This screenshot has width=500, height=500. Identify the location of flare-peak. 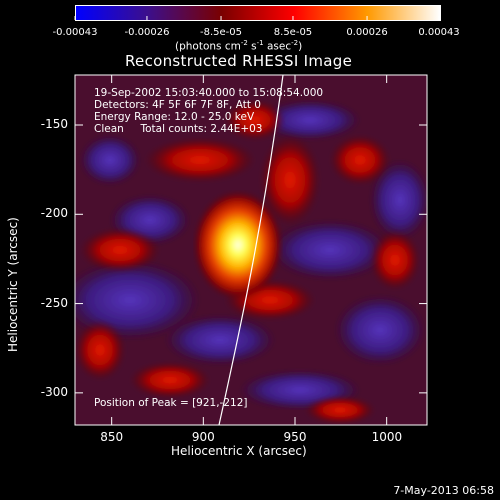
(238, 245).